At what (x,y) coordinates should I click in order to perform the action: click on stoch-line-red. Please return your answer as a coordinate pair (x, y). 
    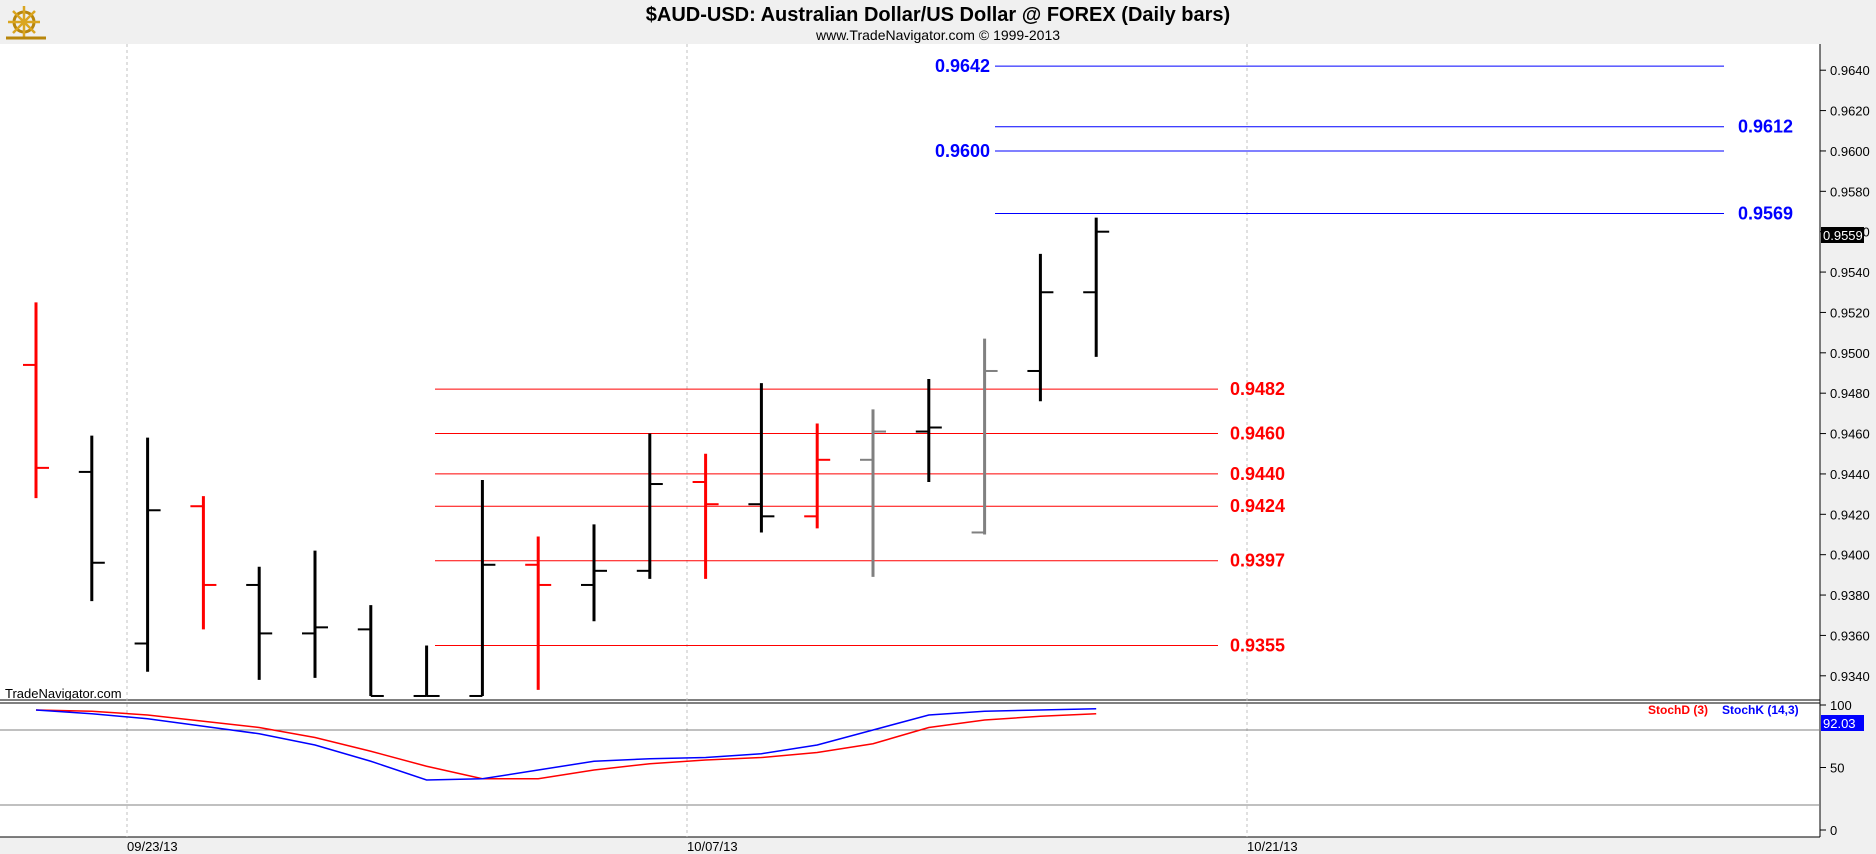
    Looking at the image, I should click on (566, 744).